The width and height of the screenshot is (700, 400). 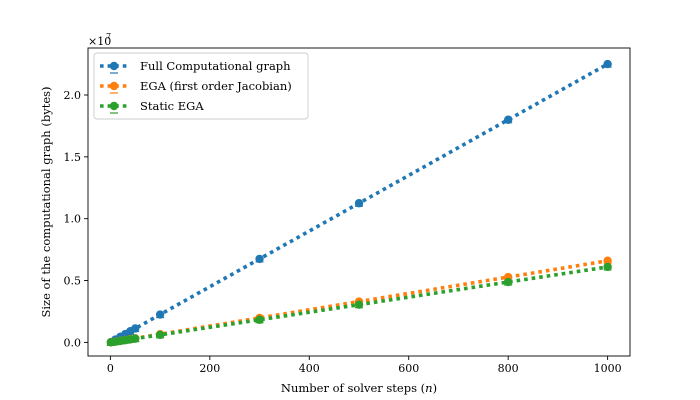 What do you see at coordinates (309, 368) in the screenshot?
I see `x-tick-label: 400` at bounding box center [309, 368].